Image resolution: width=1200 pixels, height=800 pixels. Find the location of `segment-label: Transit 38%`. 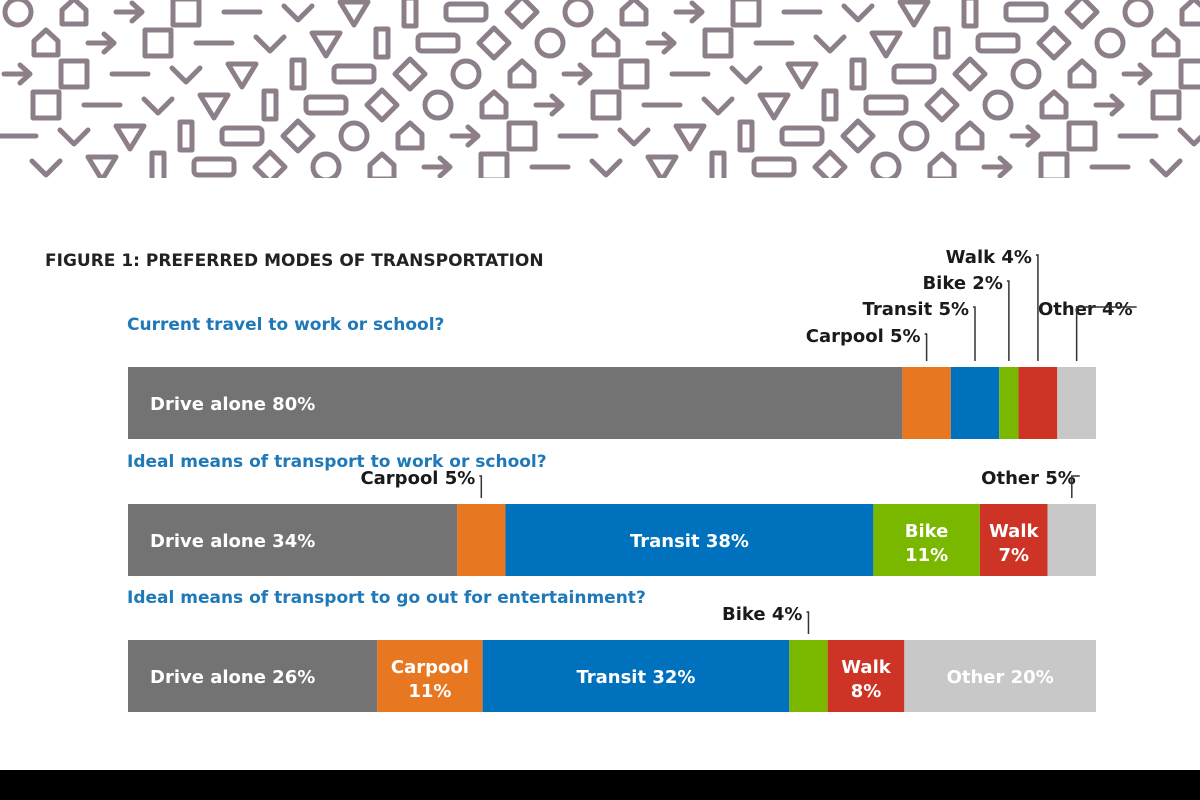

segment-label: Transit 38% is located at coordinates (689, 541).